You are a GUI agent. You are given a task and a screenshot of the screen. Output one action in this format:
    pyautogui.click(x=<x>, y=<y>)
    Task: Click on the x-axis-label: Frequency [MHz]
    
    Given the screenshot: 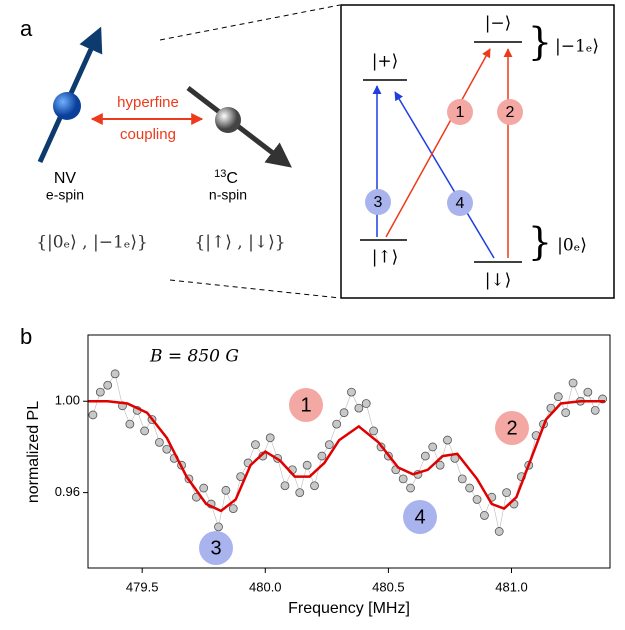 What is the action you would take?
    pyautogui.click(x=349, y=608)
    